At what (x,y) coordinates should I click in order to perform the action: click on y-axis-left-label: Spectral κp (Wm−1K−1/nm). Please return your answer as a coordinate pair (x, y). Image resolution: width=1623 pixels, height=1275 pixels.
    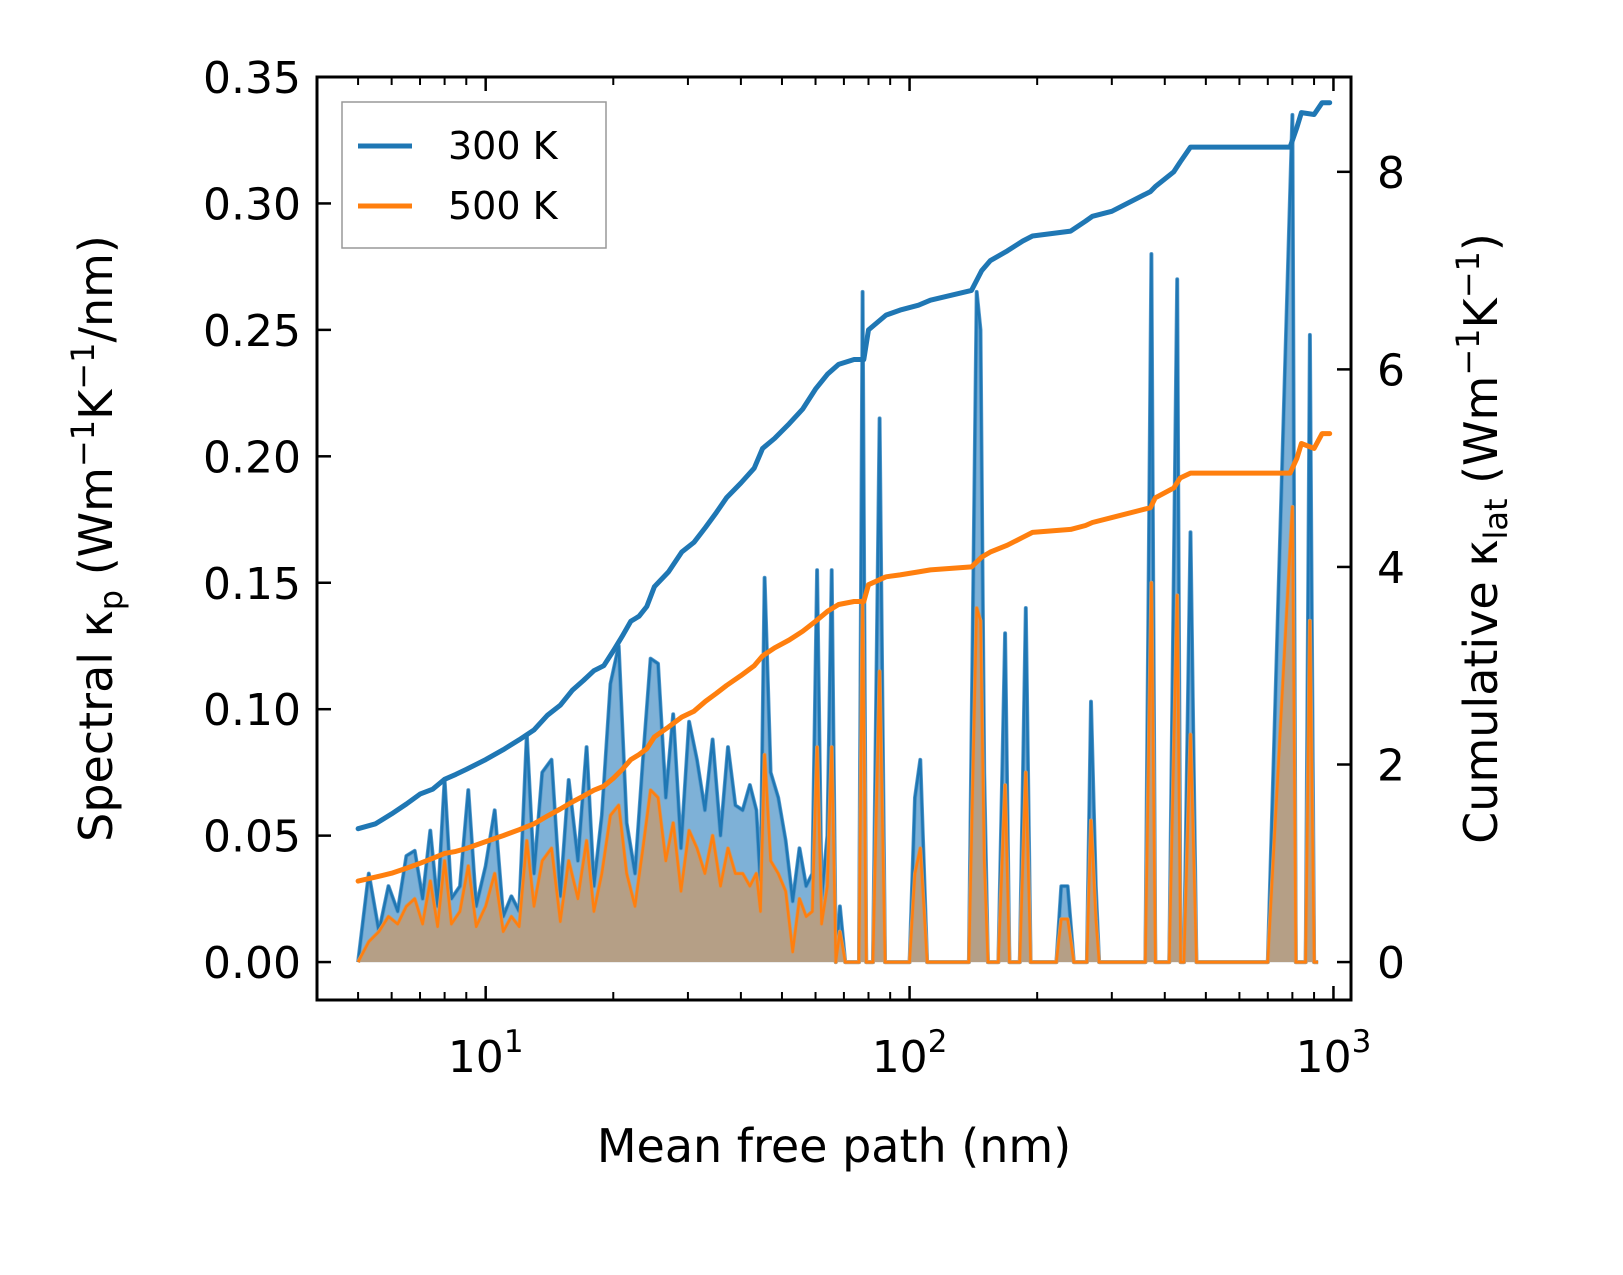
    Looking at the image, I should click on (97, 538).